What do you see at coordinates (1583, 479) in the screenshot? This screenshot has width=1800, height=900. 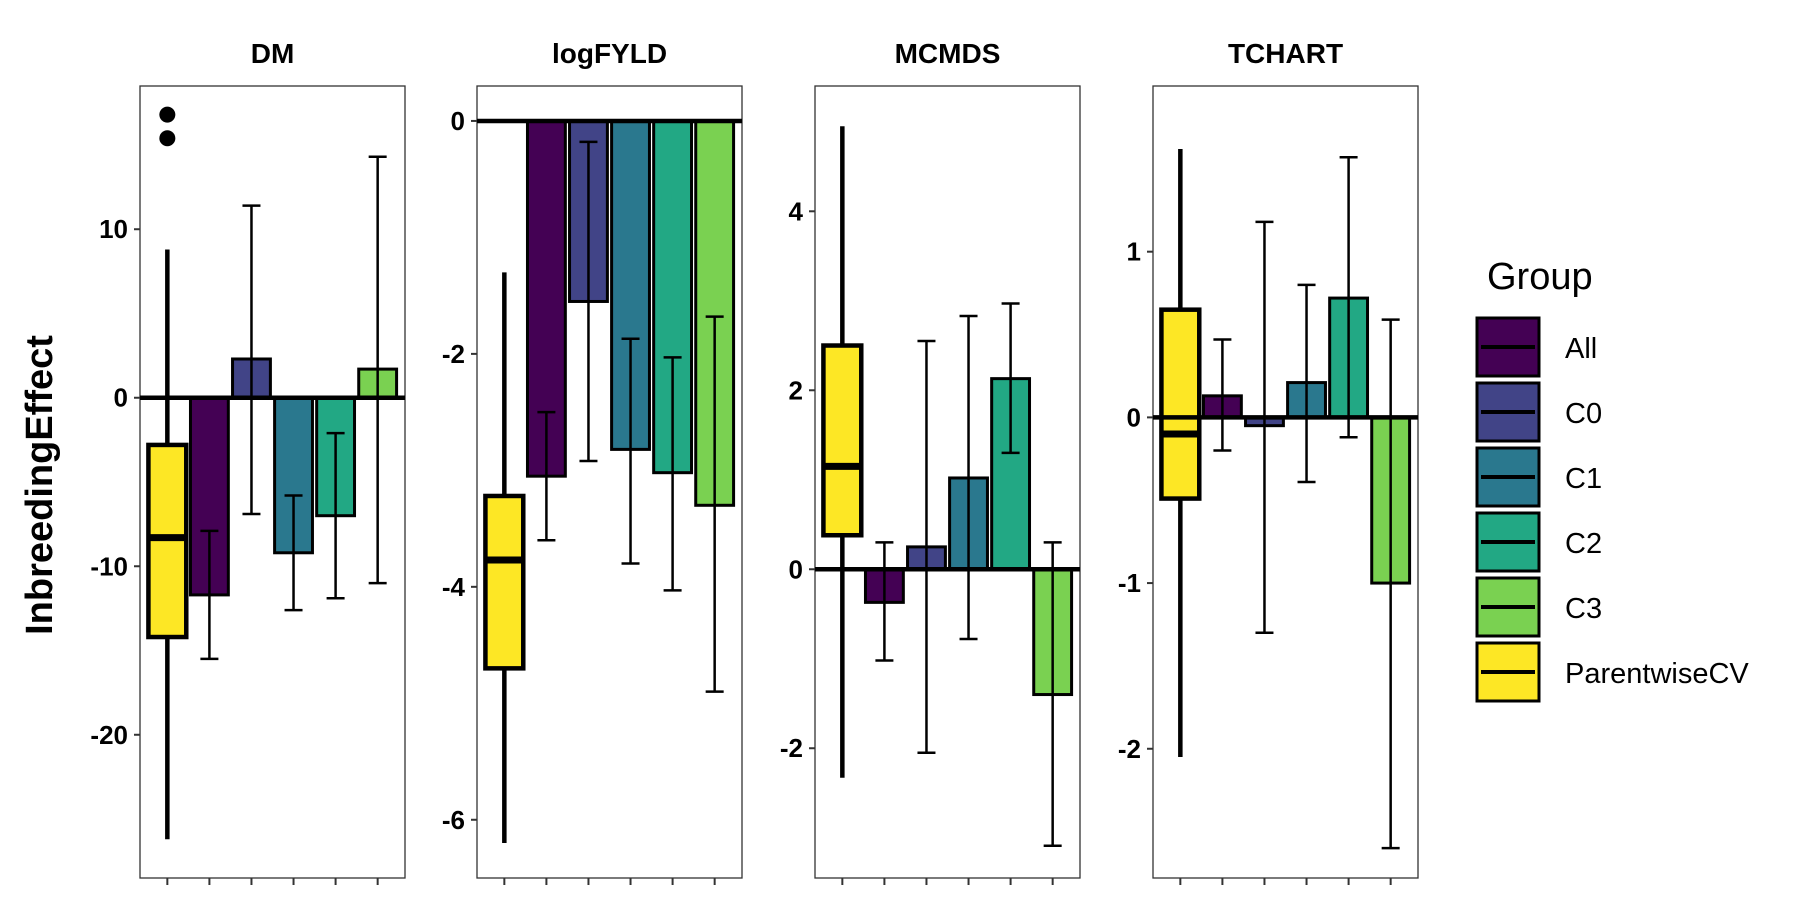 I see `legend-label: C1` at bounding box center [1583, 479].